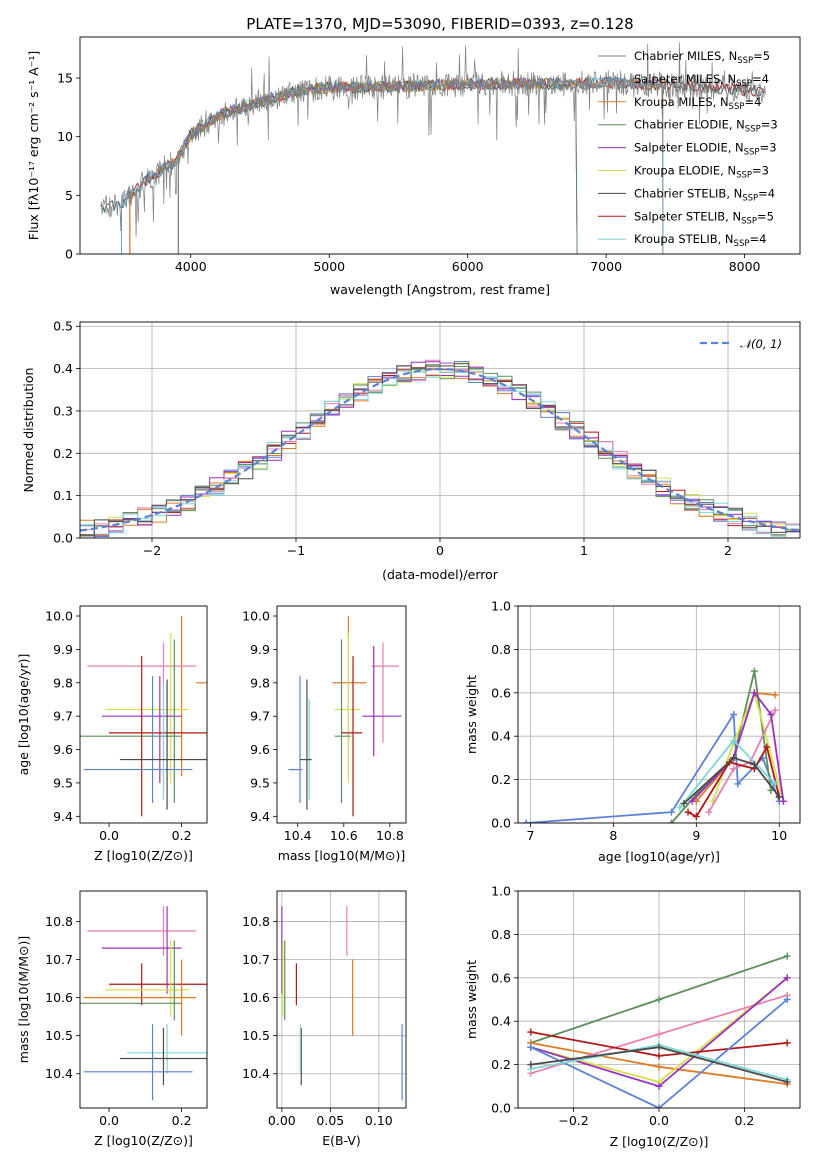  Describe the element at coordinates (329, 266) in the screenshot. I see `x-tick-label: 5000` at that location.